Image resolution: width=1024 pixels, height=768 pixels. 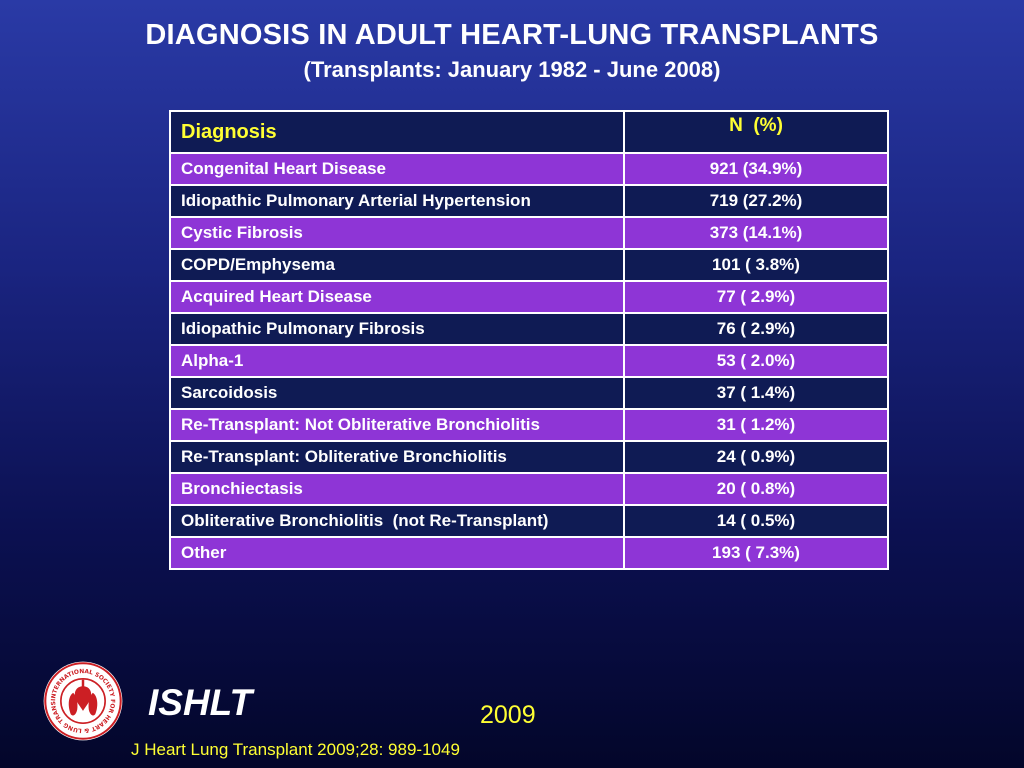 I want to click on table-row: Alpha-1 53 ( 2.0%), so click(x=529, y=361).